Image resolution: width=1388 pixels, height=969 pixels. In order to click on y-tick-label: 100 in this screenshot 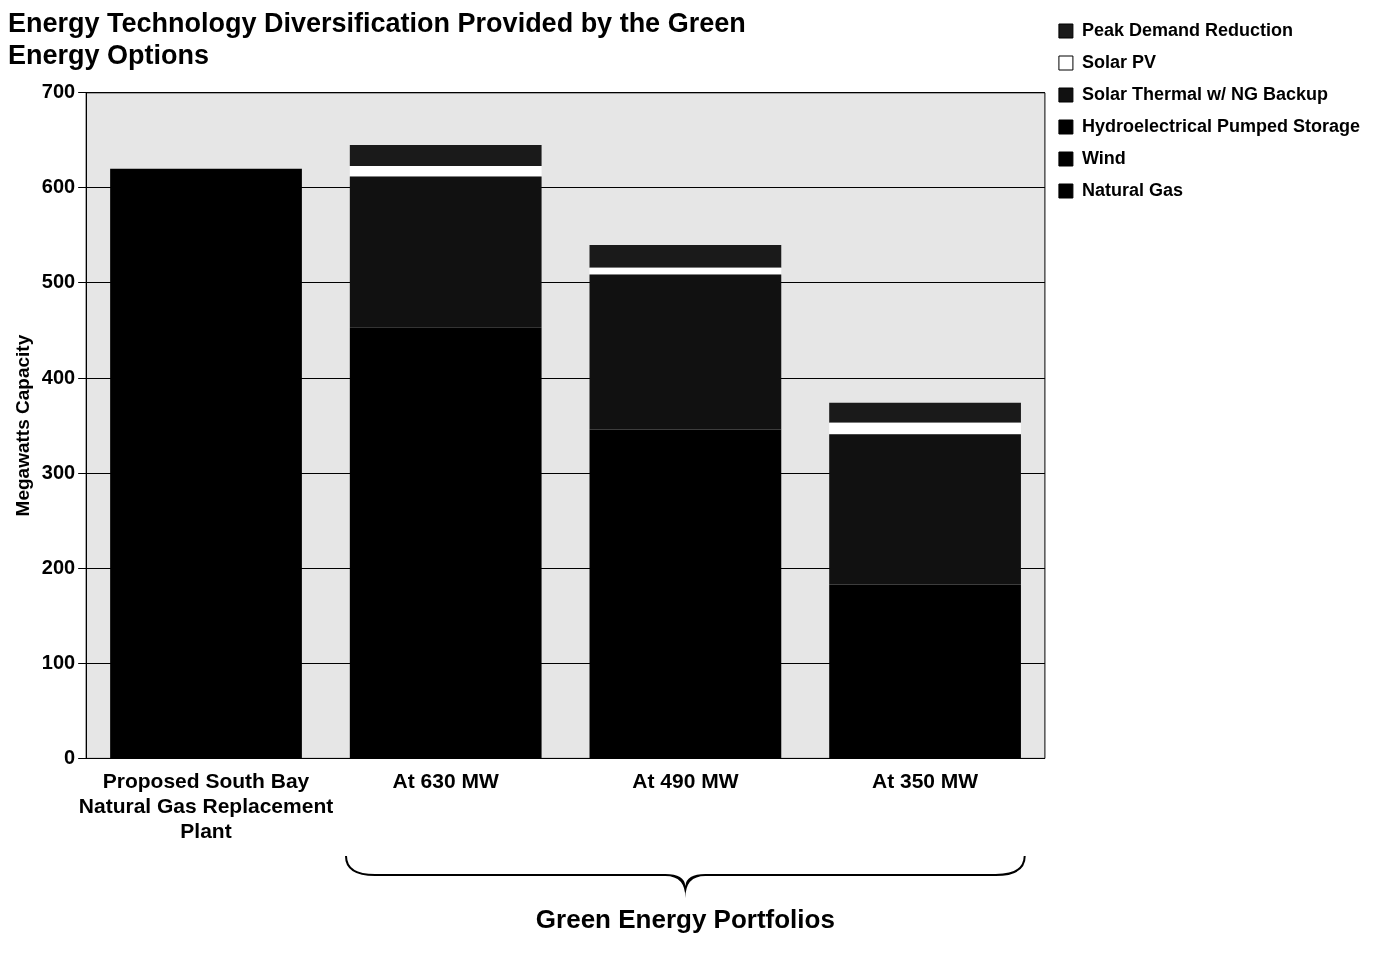, I will do `click(58, 661)`.